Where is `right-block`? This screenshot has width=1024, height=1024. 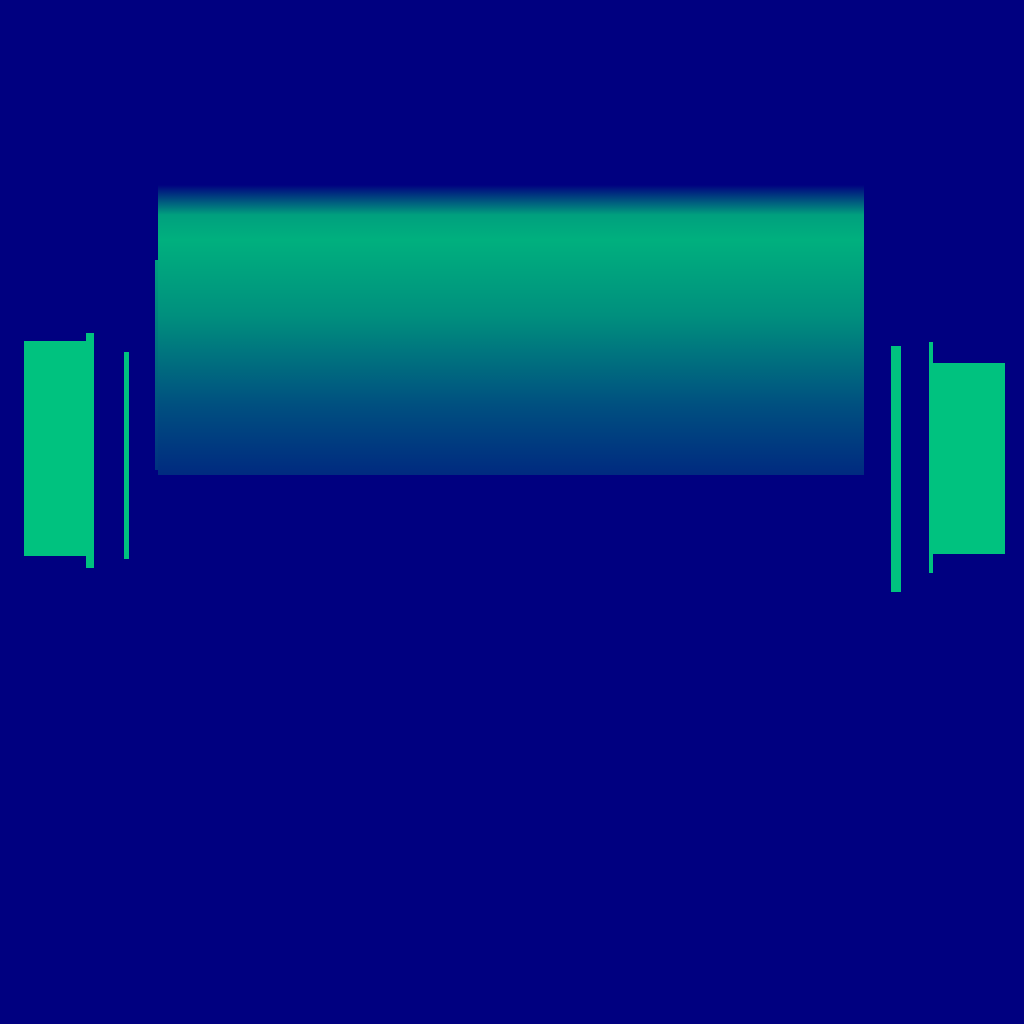 right-block is located at coordinates (969, 458).